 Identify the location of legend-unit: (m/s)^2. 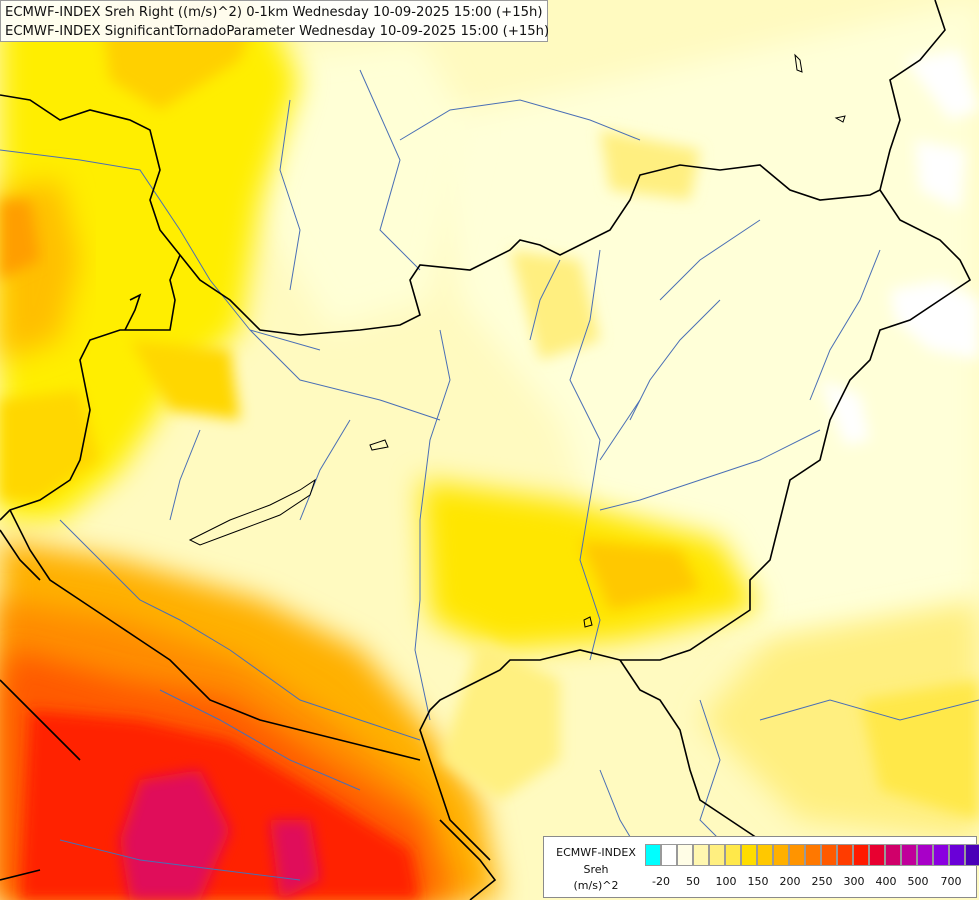
(596, 885).